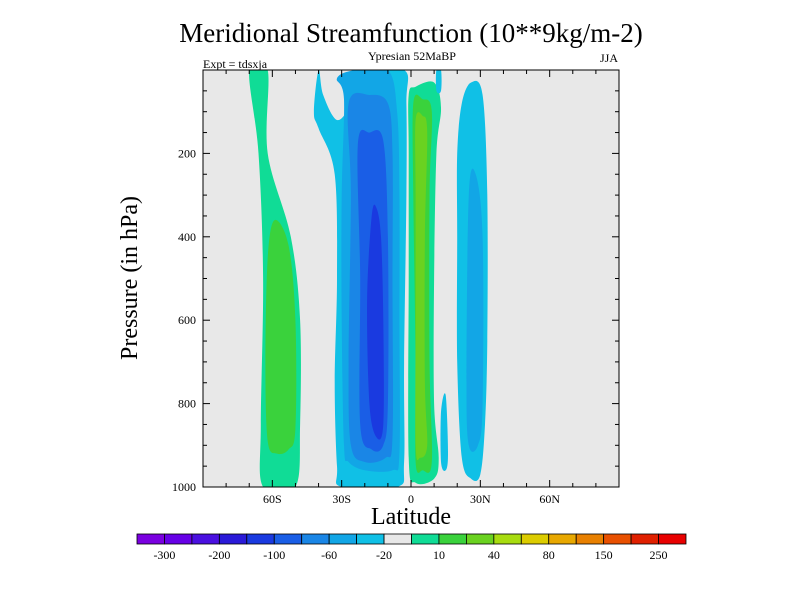 The width and height of the screenshot is (800, 600). Describe the element at coordinates (480, 499) in the screenshot. I see `x-tick-label: 30N` at that location.